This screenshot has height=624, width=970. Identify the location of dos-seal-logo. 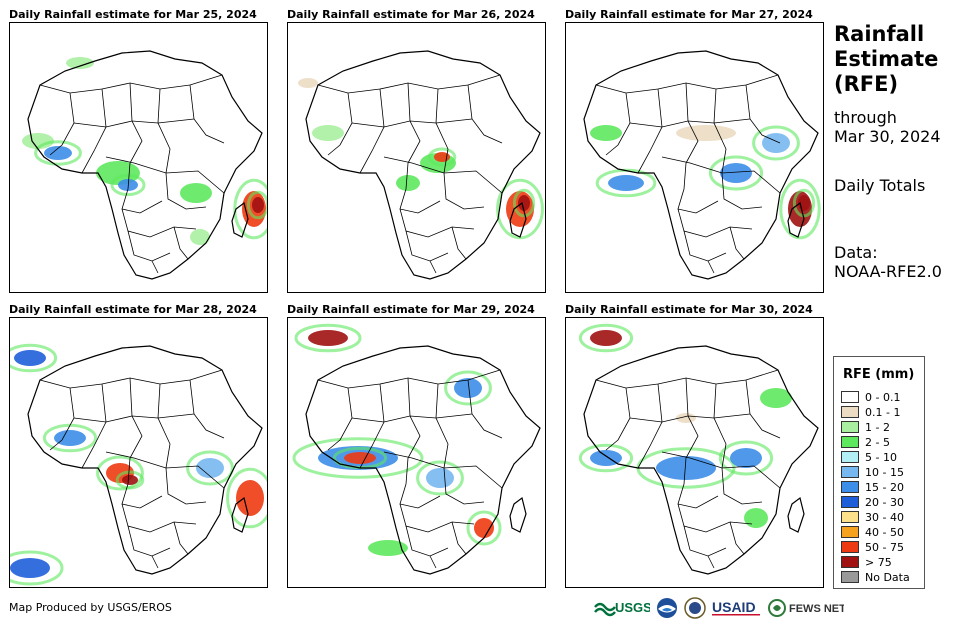
(695, 608).